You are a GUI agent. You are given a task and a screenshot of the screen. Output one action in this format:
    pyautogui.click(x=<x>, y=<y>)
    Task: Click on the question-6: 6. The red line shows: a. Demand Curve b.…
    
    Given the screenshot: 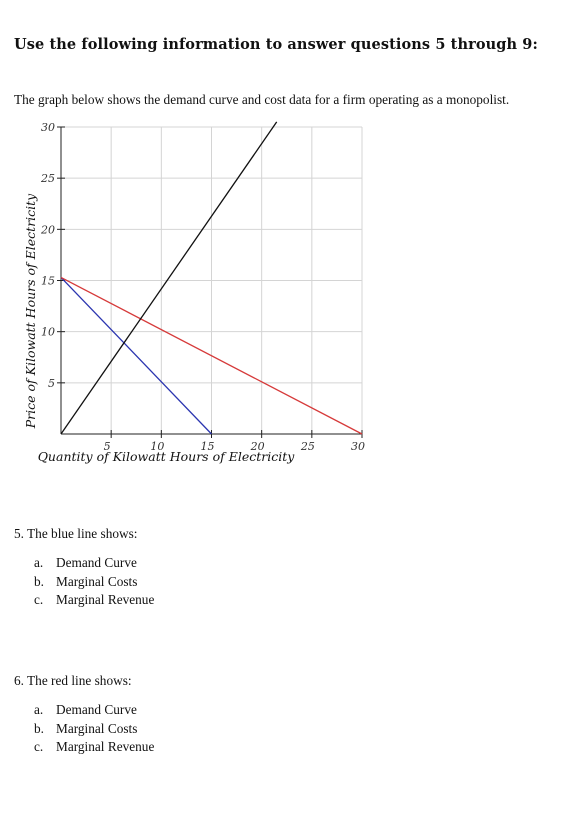 What is the action you would take?
    pyautogui.click(x=84, y=715)
    